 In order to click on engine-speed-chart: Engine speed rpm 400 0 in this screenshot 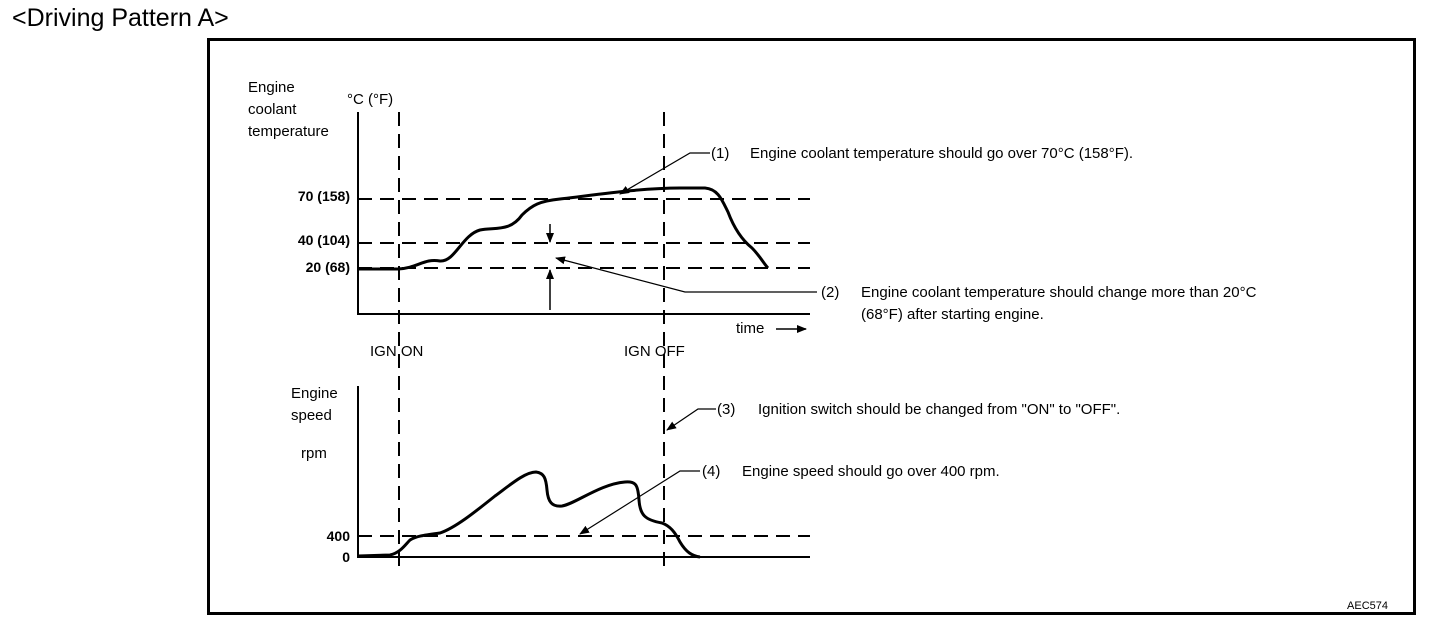, I will do `click(550, 475)`.